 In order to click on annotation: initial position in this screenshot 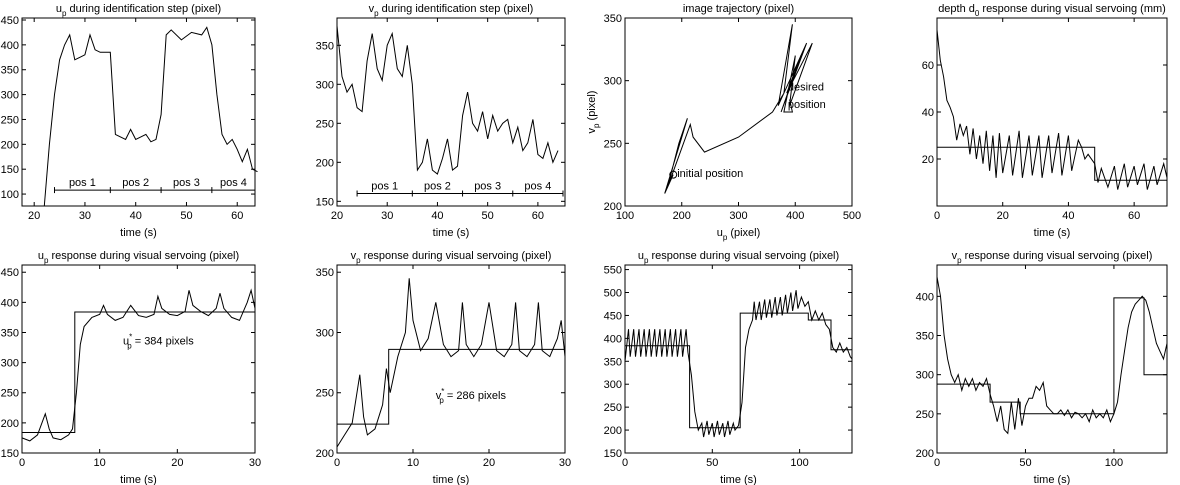, I will do `click(710, 174)`.